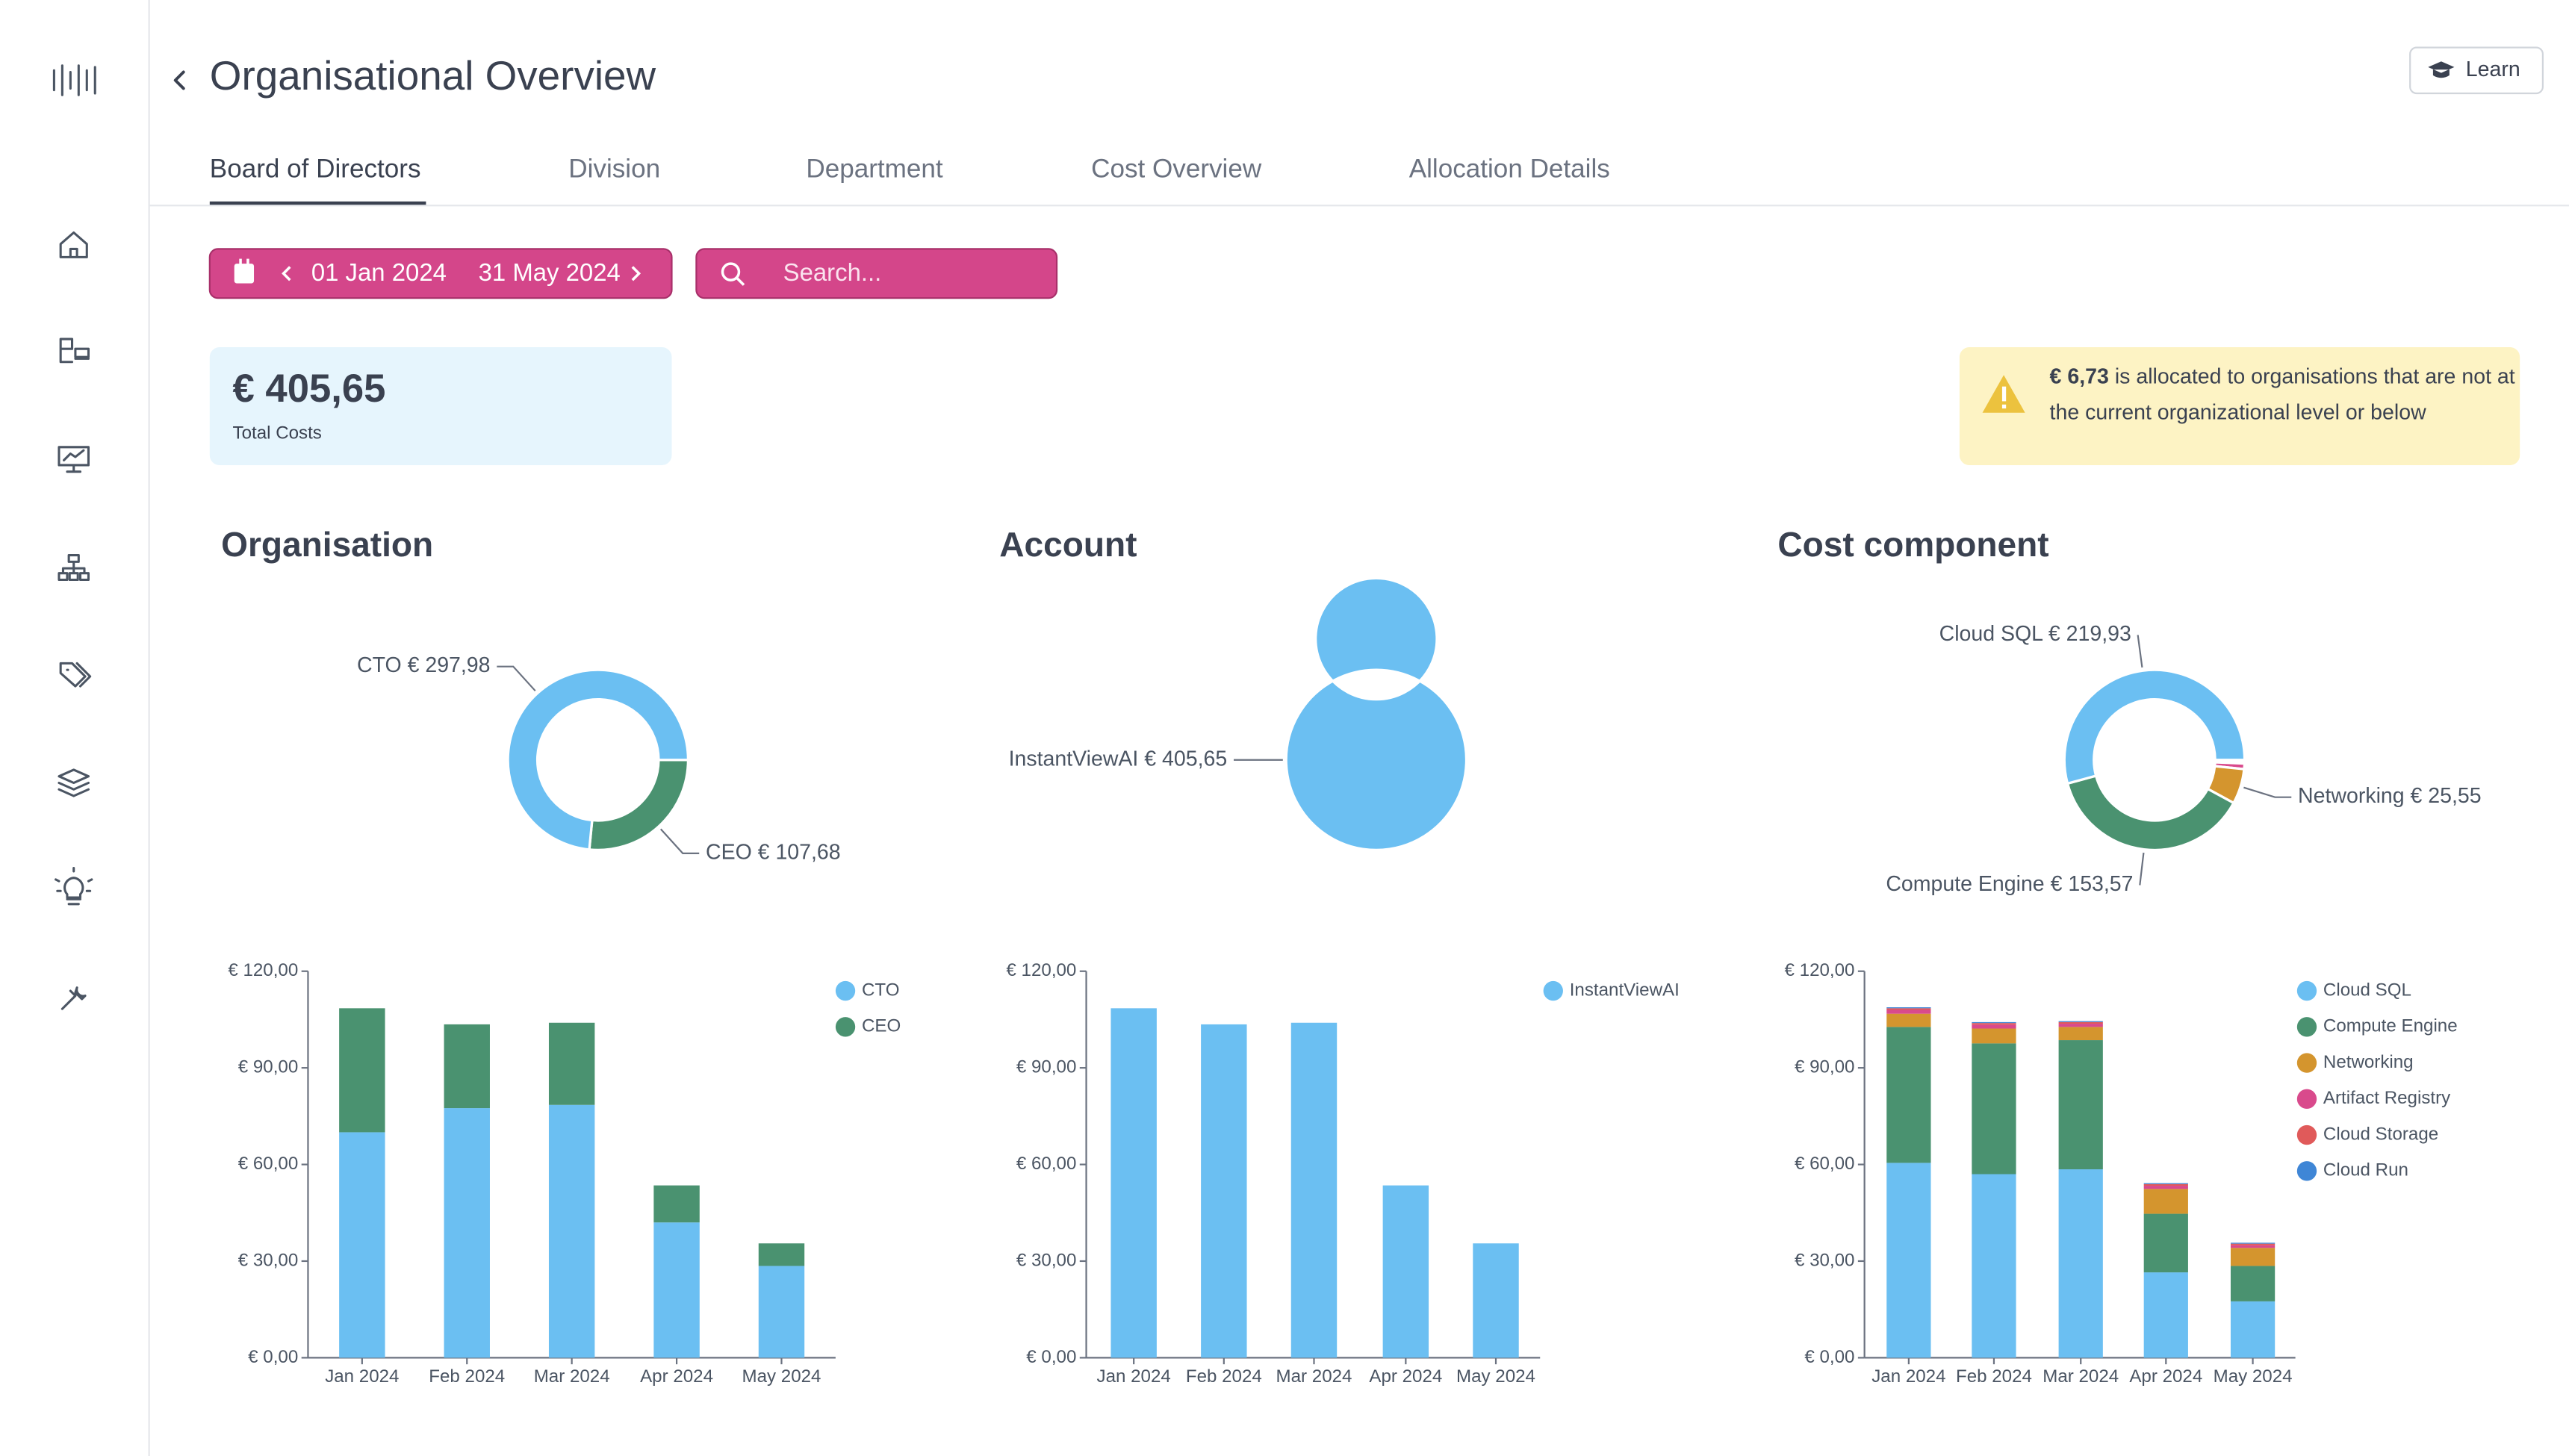 The height and width of the screenshot is (1456, 2569). Describe the element at coordinates (1176, 168) in the screenshot. I see `tab: Cost Overview` at that location.